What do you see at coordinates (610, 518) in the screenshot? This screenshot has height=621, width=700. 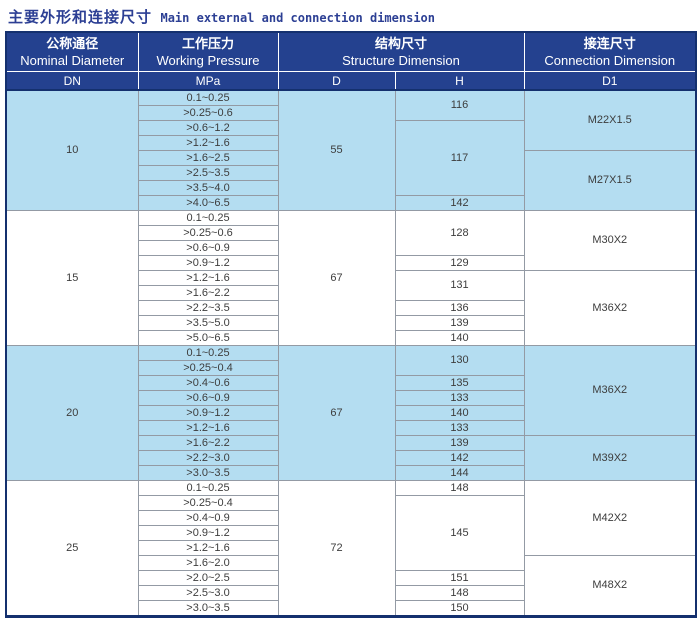 I see `d1-cell: M42X2` at bounding box center [610, 518].